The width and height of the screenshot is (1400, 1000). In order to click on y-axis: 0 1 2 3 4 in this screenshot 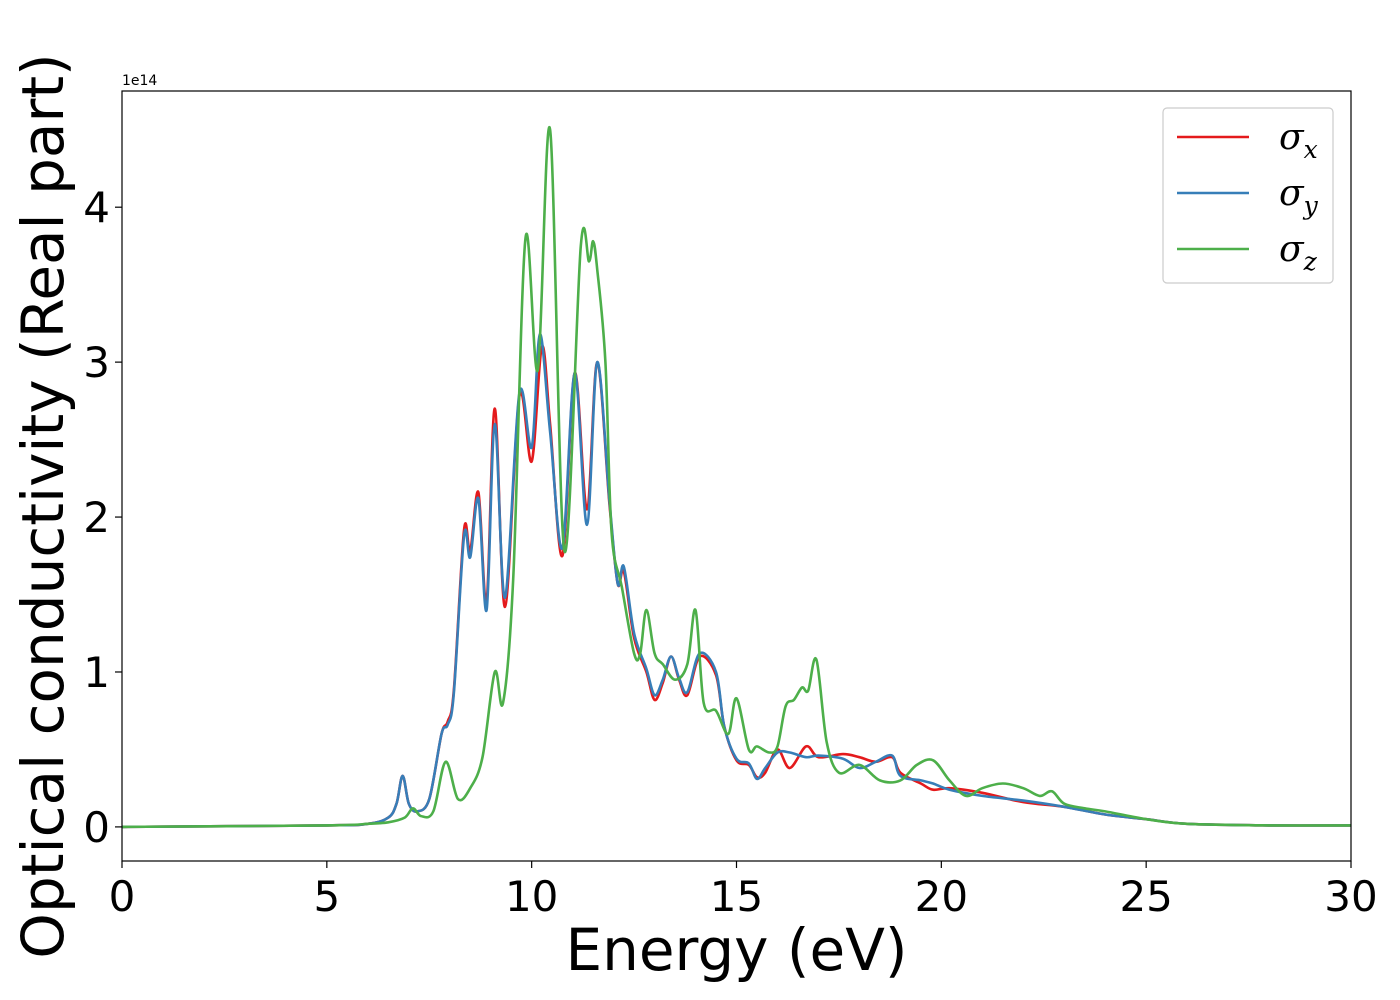, I will do `click(102, 517)`.